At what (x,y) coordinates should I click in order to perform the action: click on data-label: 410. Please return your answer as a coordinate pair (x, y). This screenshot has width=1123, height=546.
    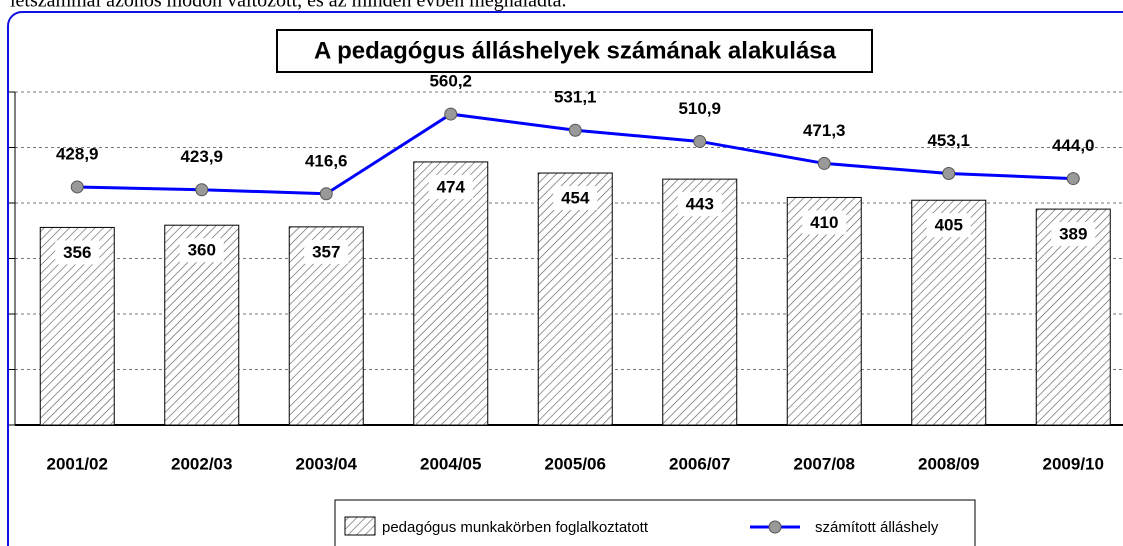
    Looking at the image, I should click on (824, 222).